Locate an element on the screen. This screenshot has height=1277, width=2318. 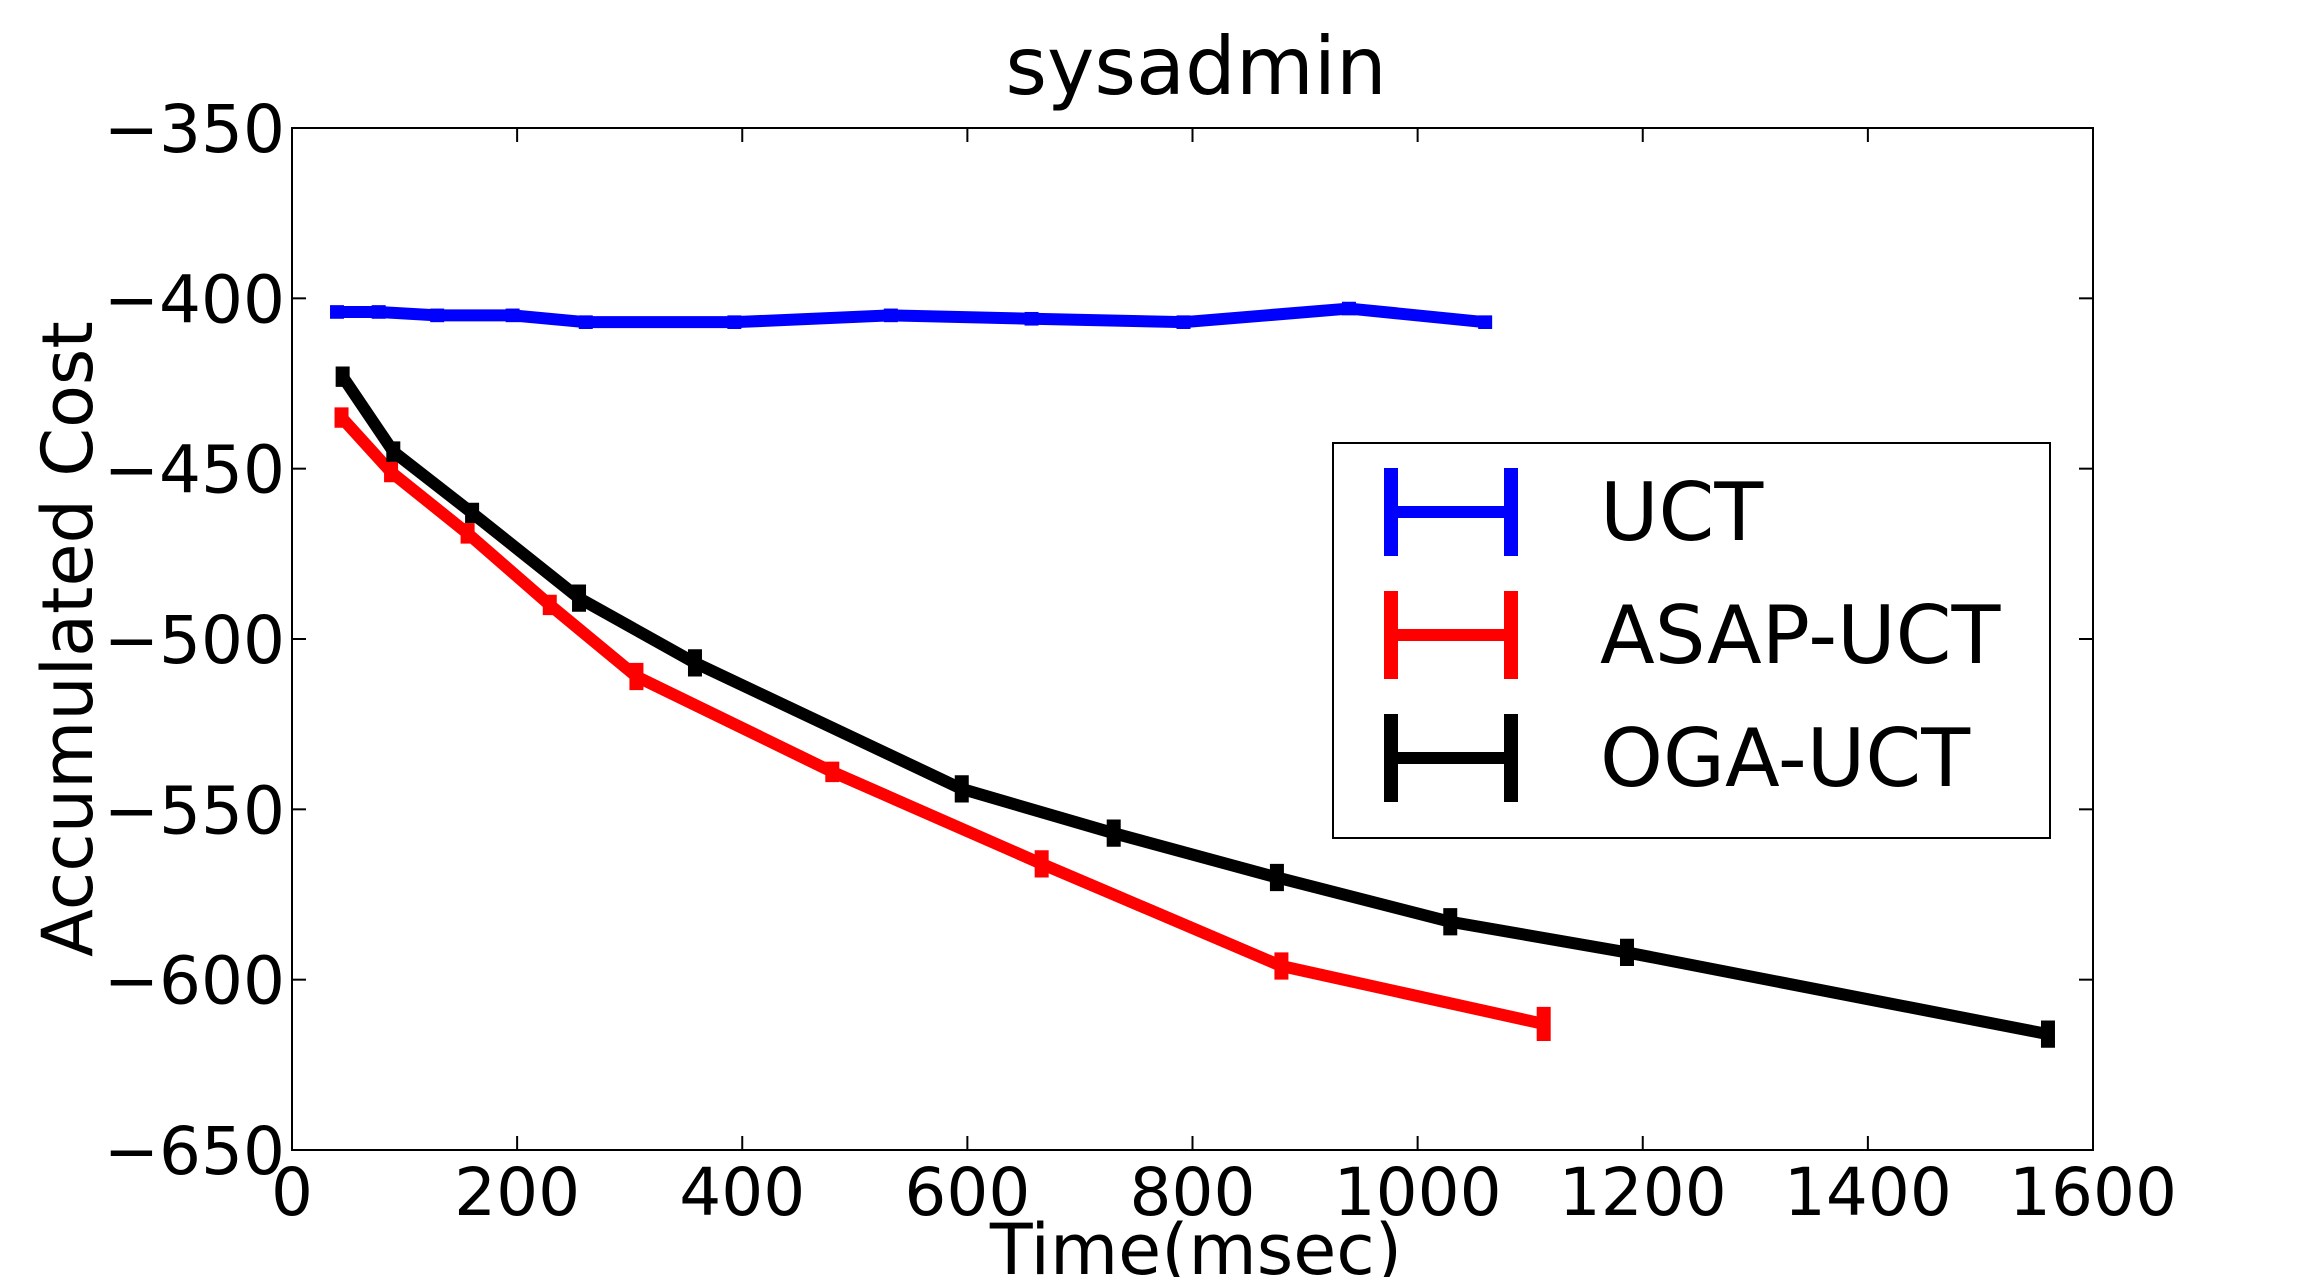
legend: UCT ASAP-UCT OGA-UCT is located at coordinates (1691, 640).